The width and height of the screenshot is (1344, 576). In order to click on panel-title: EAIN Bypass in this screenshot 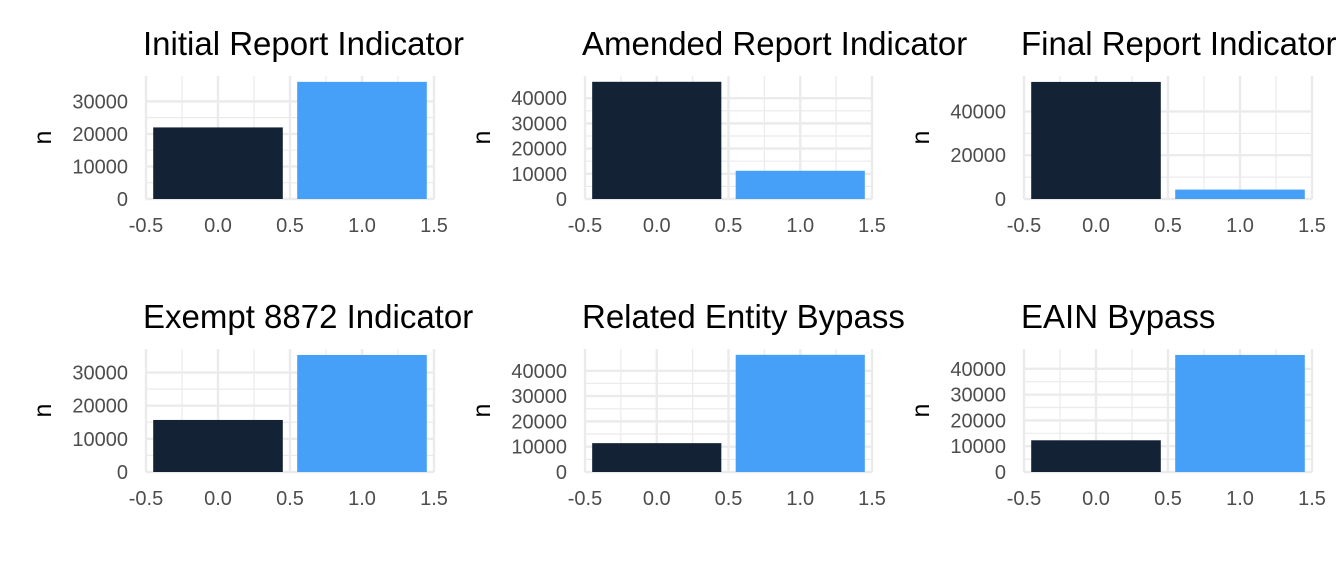, I will do `click(1118, 316)`.